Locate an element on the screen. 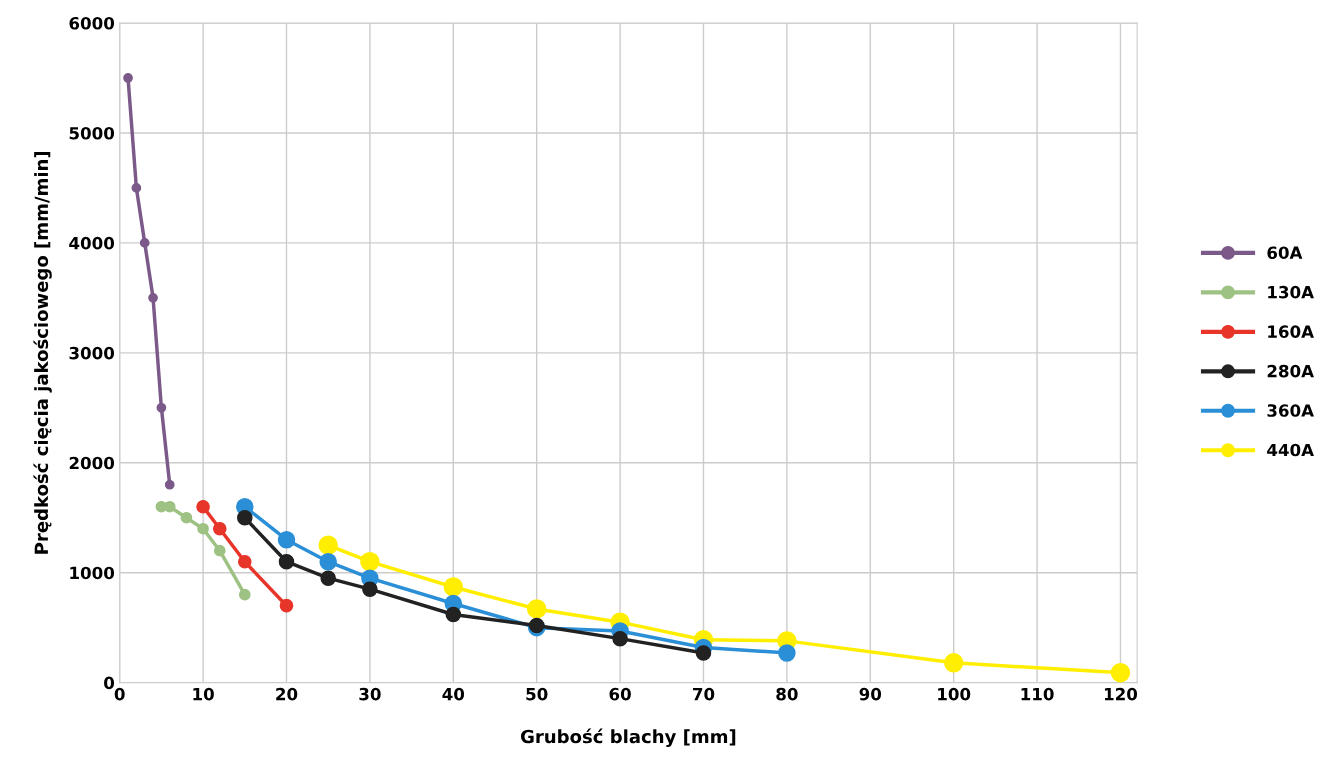 The width and height of the screenshot is (1330, 767). x-tick-label: 10 is located at coordinates (203, 694).